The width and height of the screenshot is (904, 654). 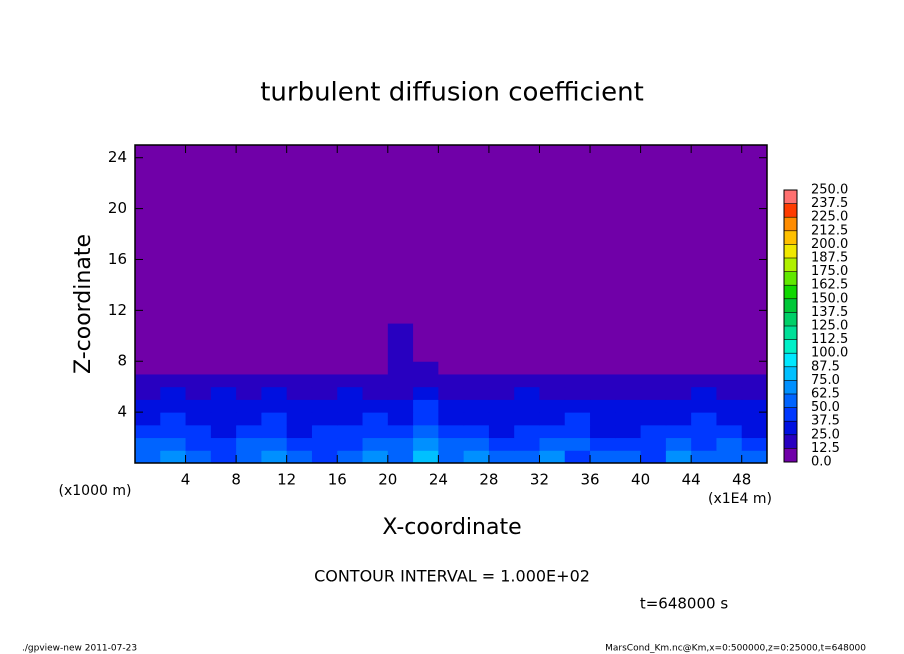 I want to click on x-tick-label: 44, so click(x=691, y=480).